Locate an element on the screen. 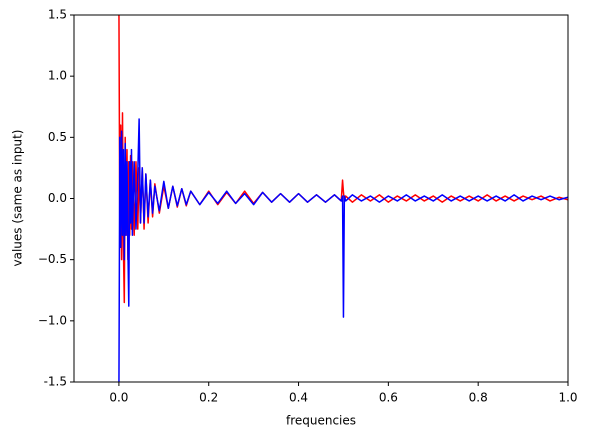 The height and width of the screenshot is (438, 589). y-axis-label: values (same as input) is located at coordinates (18, 198).